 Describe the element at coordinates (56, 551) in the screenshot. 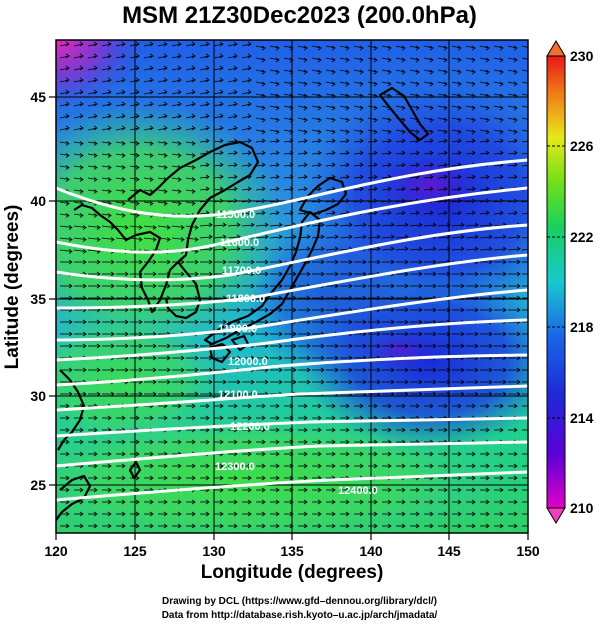

I see `x-tick-label: 120` at that location.